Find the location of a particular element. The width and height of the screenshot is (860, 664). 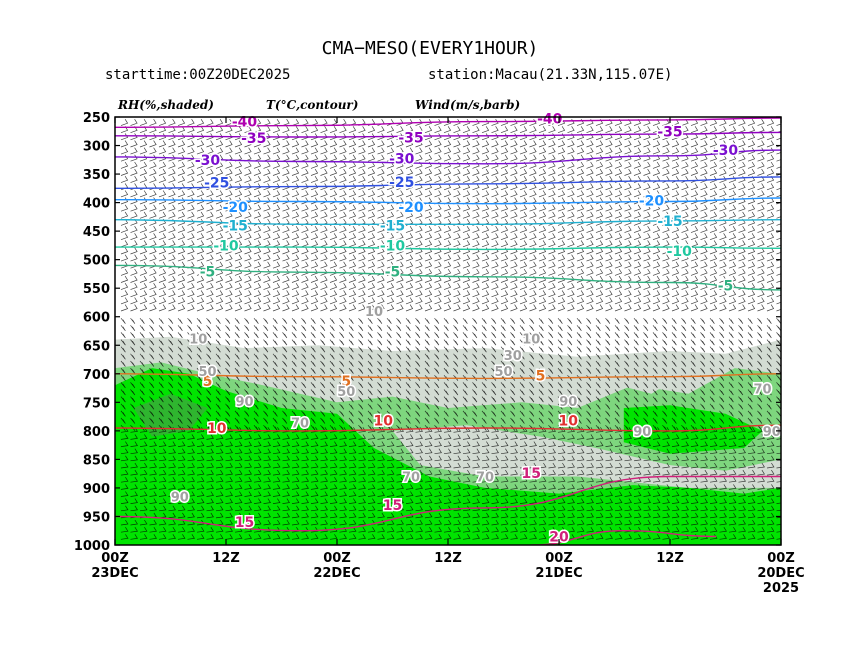

temp-contour--20 is located at coordinates (448, 201).